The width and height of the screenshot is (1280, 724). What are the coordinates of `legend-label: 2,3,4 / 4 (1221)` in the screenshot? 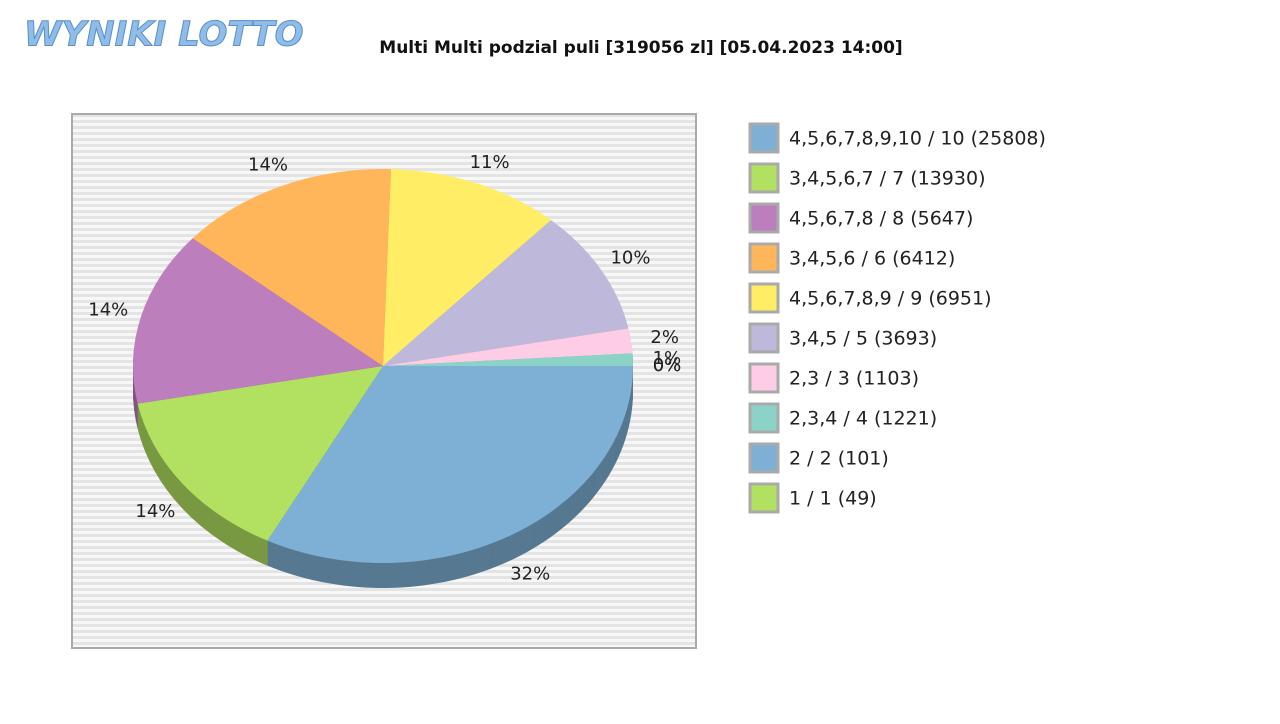 It's located at (863, 419).